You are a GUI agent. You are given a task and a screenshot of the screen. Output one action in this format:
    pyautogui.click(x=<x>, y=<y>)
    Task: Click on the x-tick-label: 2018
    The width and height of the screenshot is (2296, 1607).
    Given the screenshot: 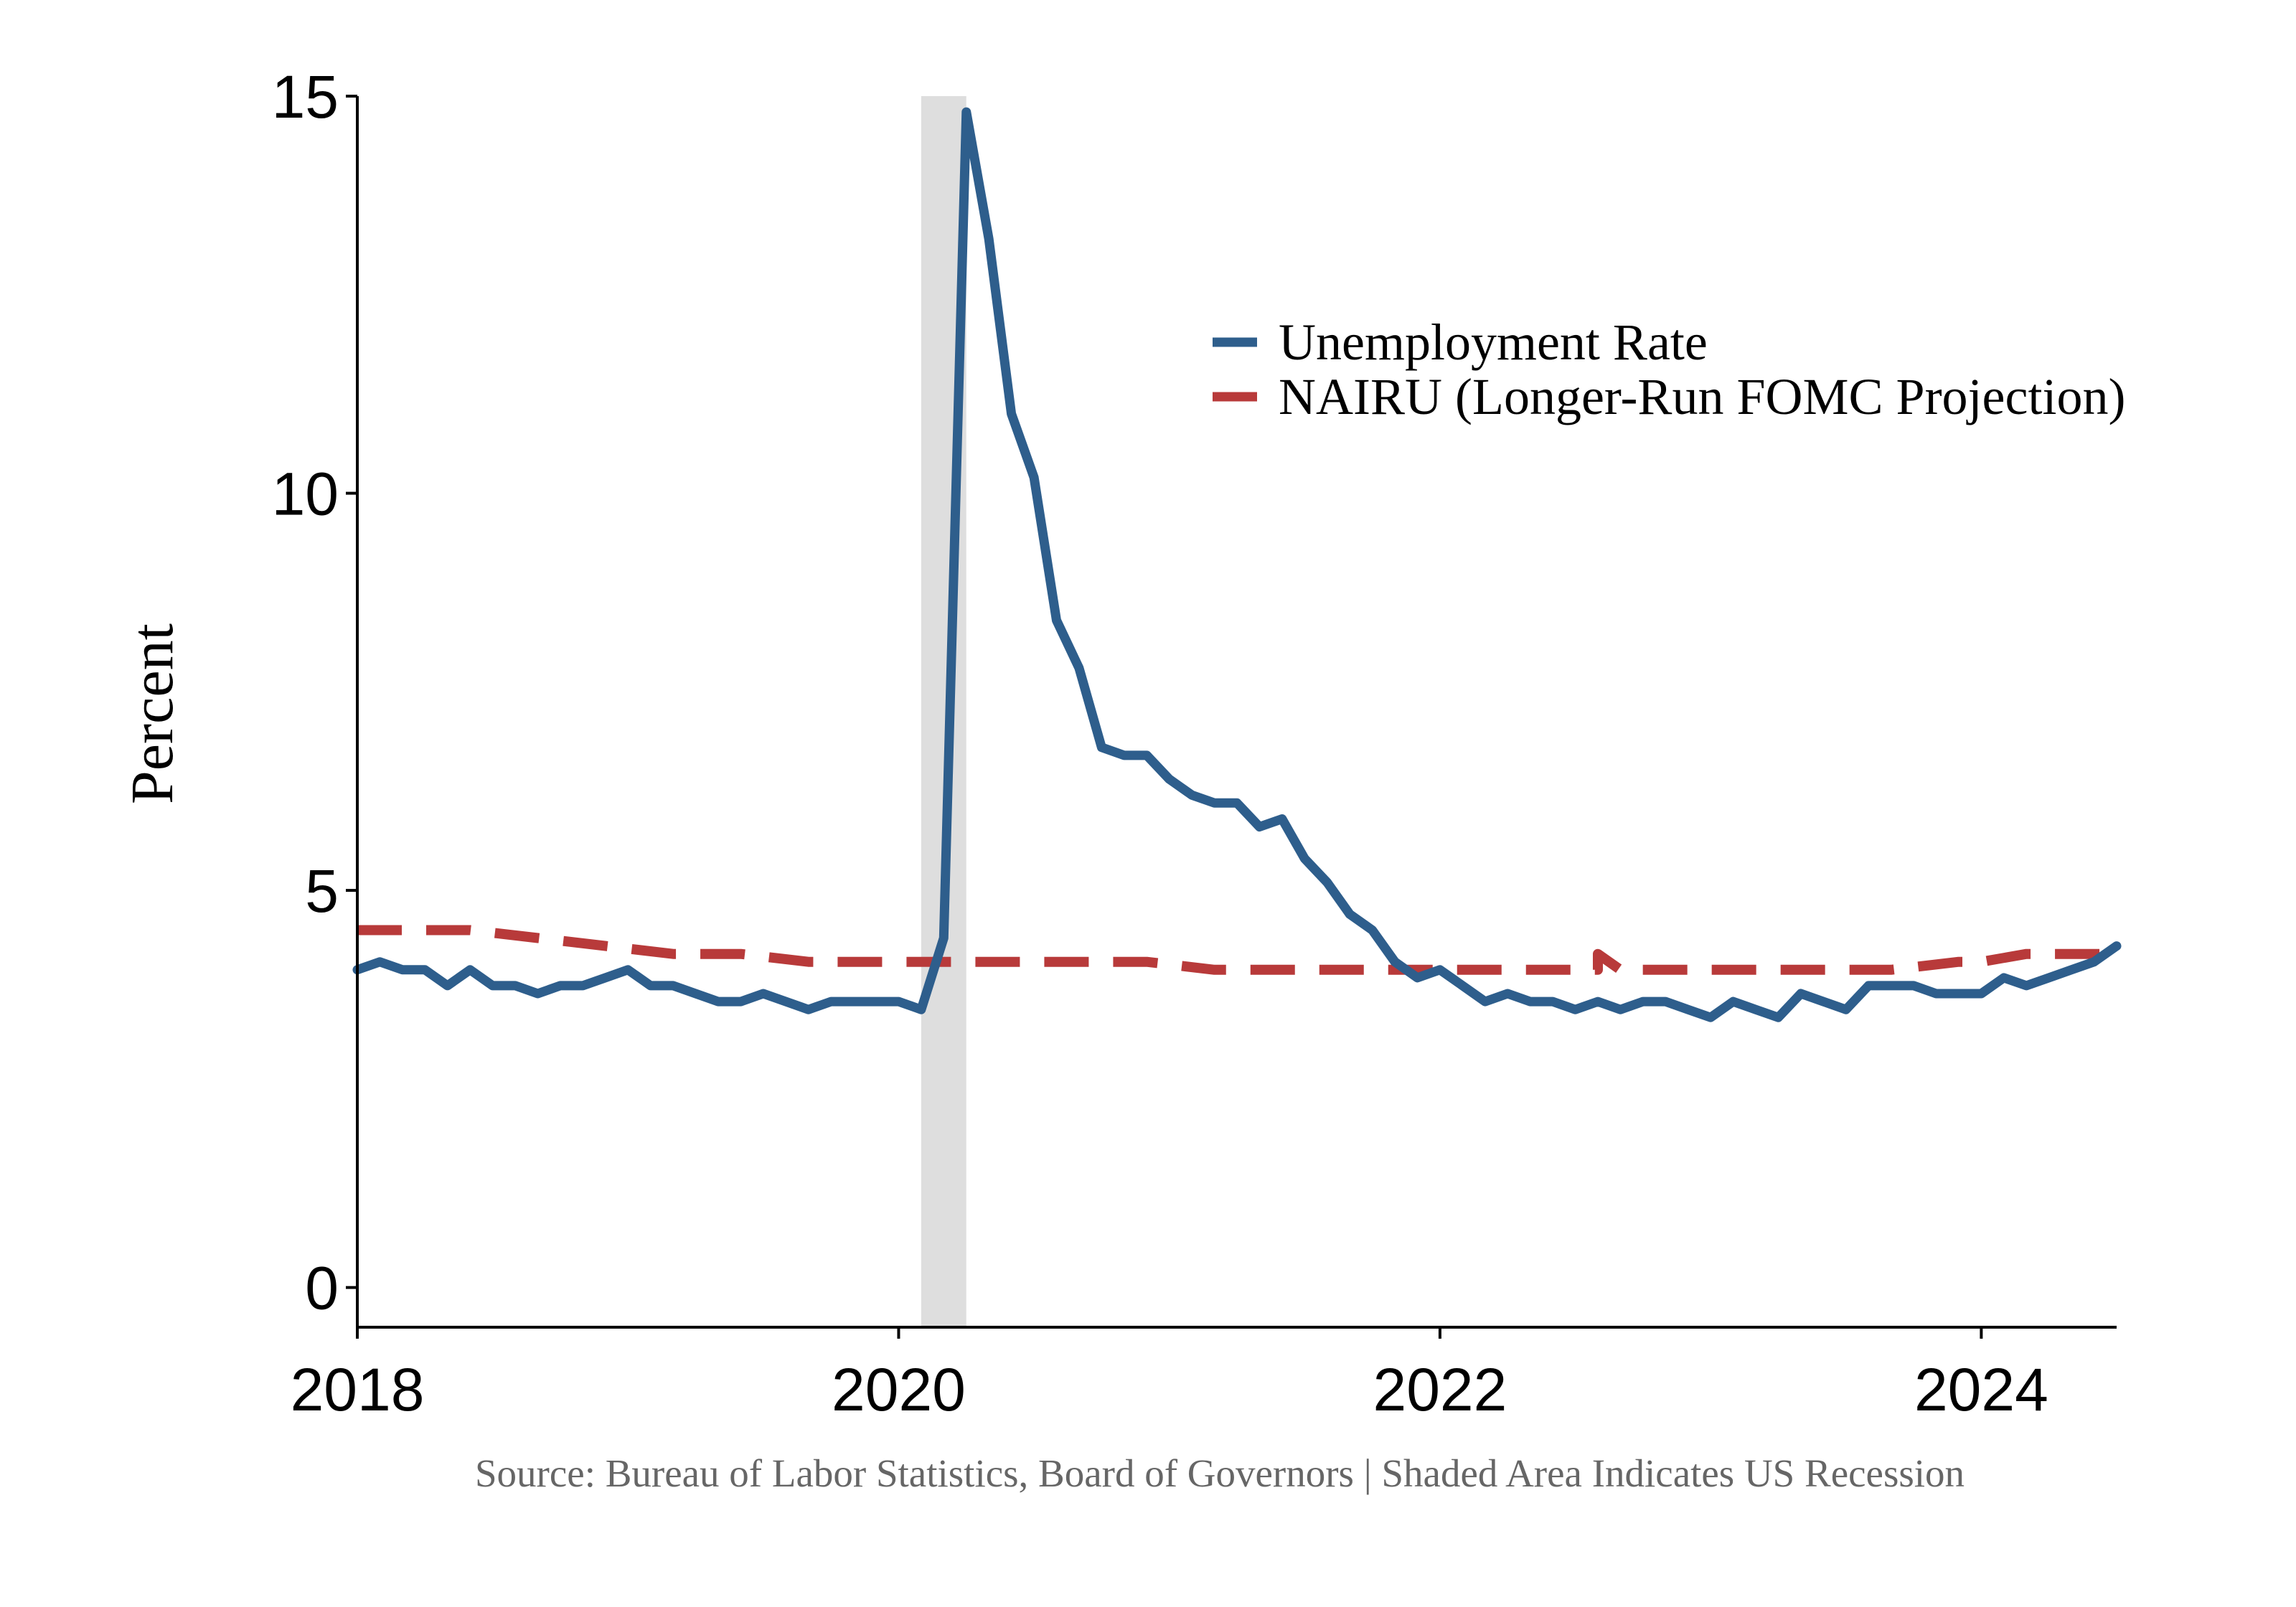 What is the action you would take?
    pyautogui.click(x=358, y=1389)
    